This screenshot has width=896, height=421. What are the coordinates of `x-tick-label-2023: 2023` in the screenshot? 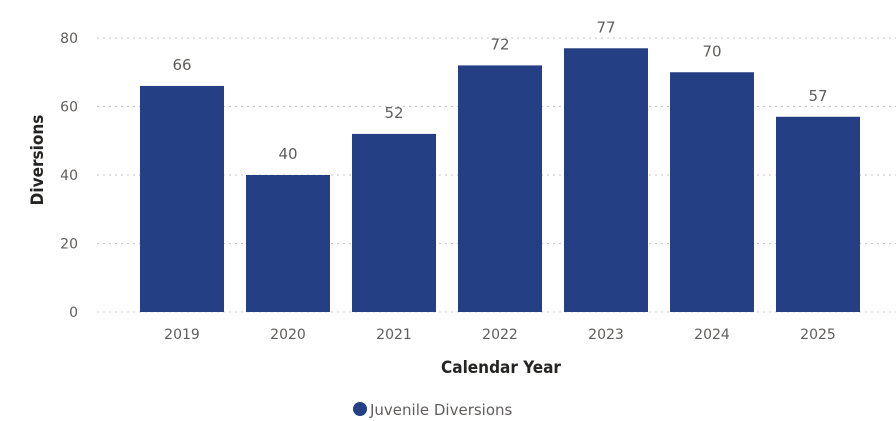 It's located at (606, 335).